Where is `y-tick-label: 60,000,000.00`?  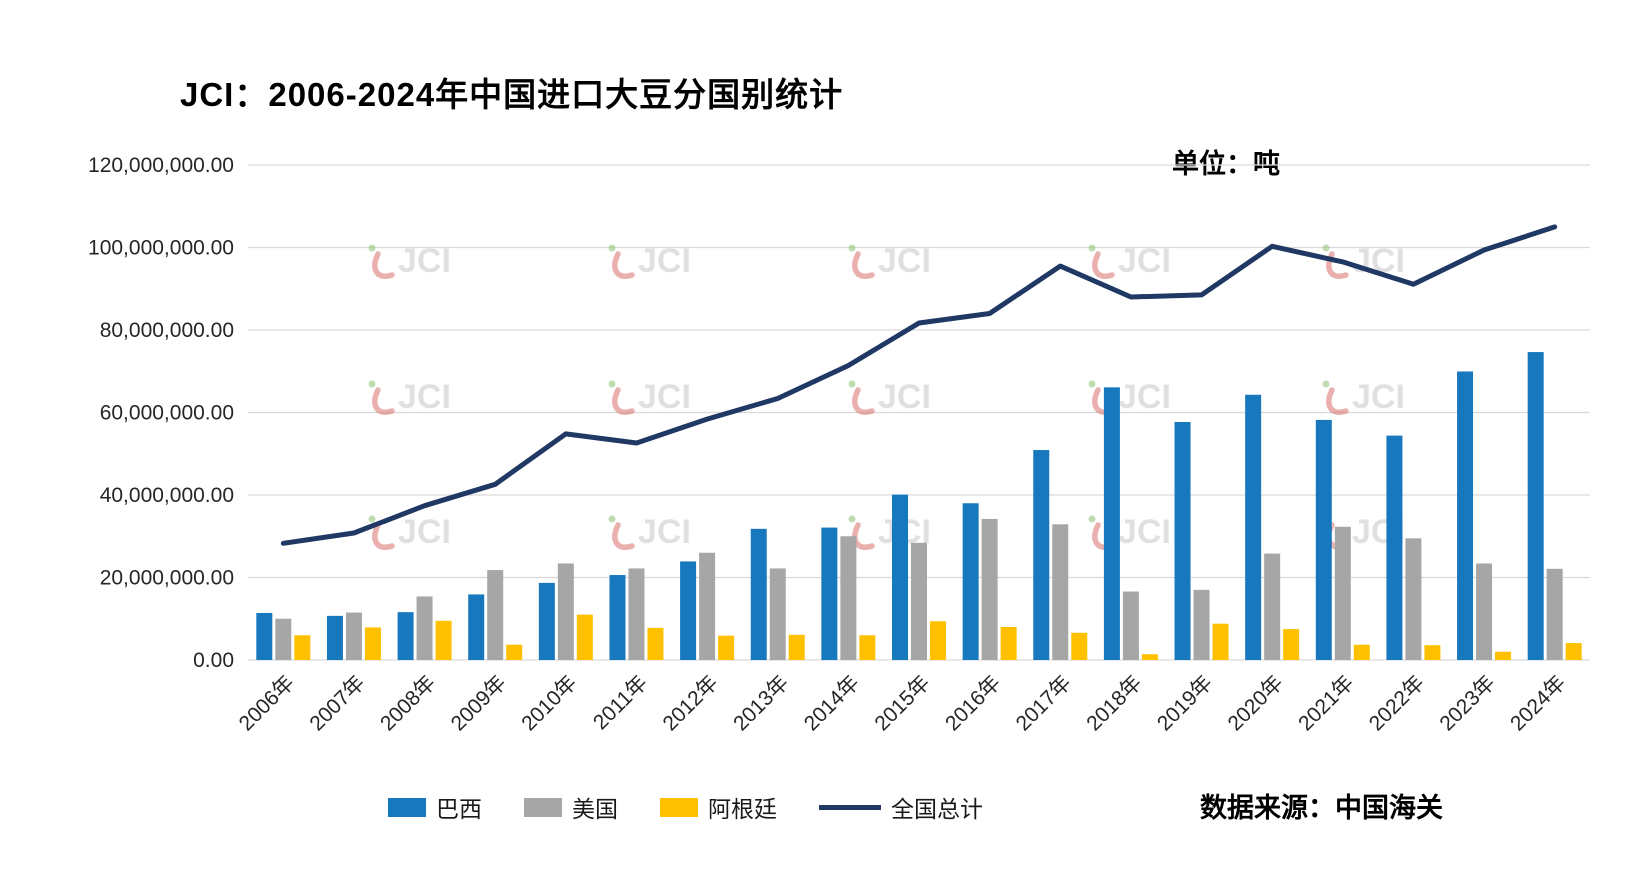 y-tick-label: 60,000,000.00 is located at coordinates (167, 413).